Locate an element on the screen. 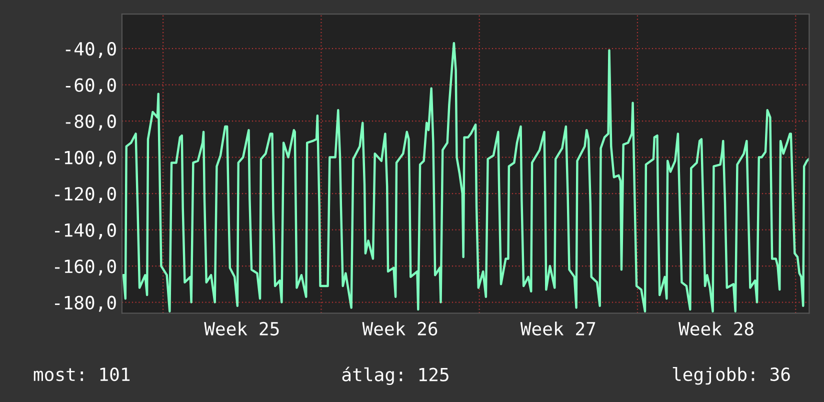 This screenshot has height=402, width=824. y-tick-label: -100,0 is located at coordinates (85, 158).